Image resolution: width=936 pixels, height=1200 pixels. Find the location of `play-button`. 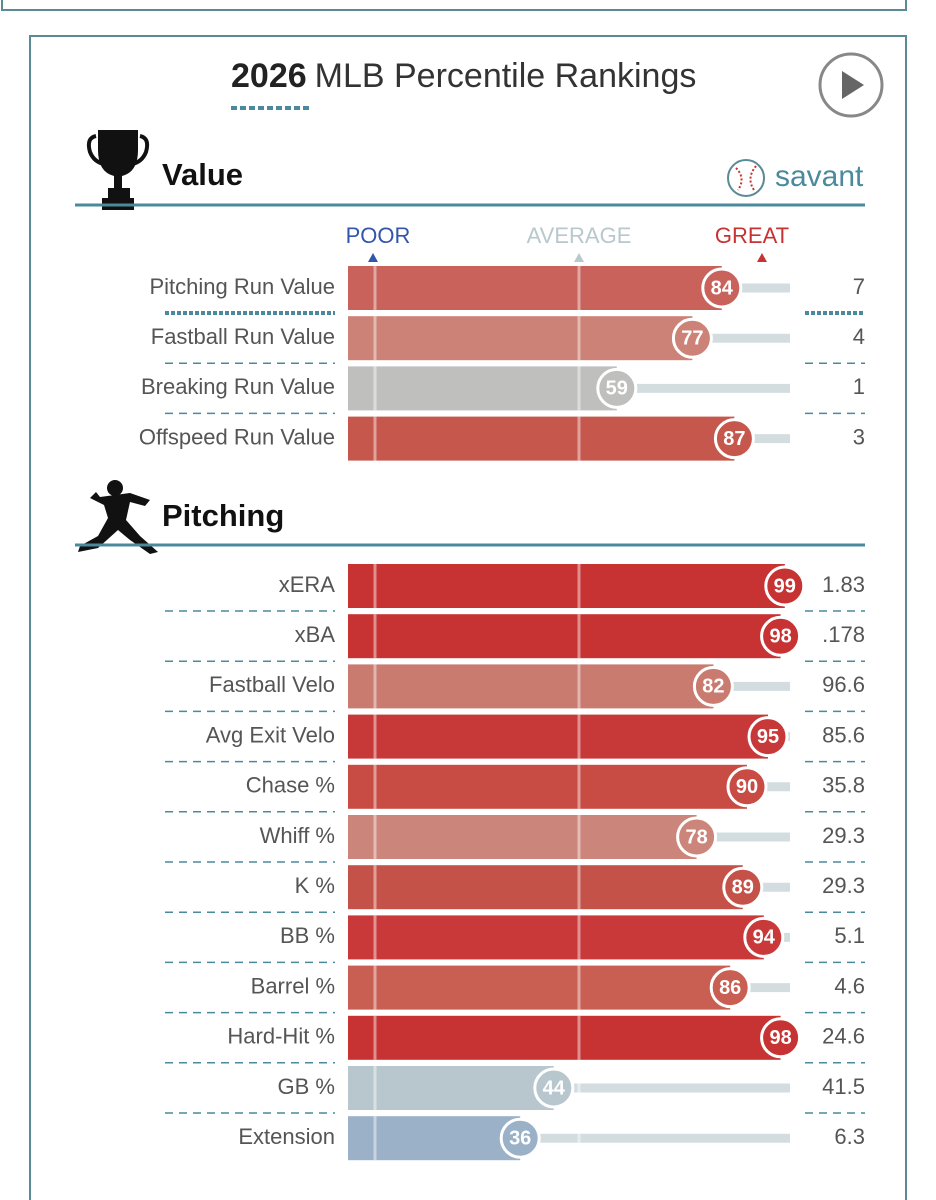

play-button is located at coordinates (851, 85).